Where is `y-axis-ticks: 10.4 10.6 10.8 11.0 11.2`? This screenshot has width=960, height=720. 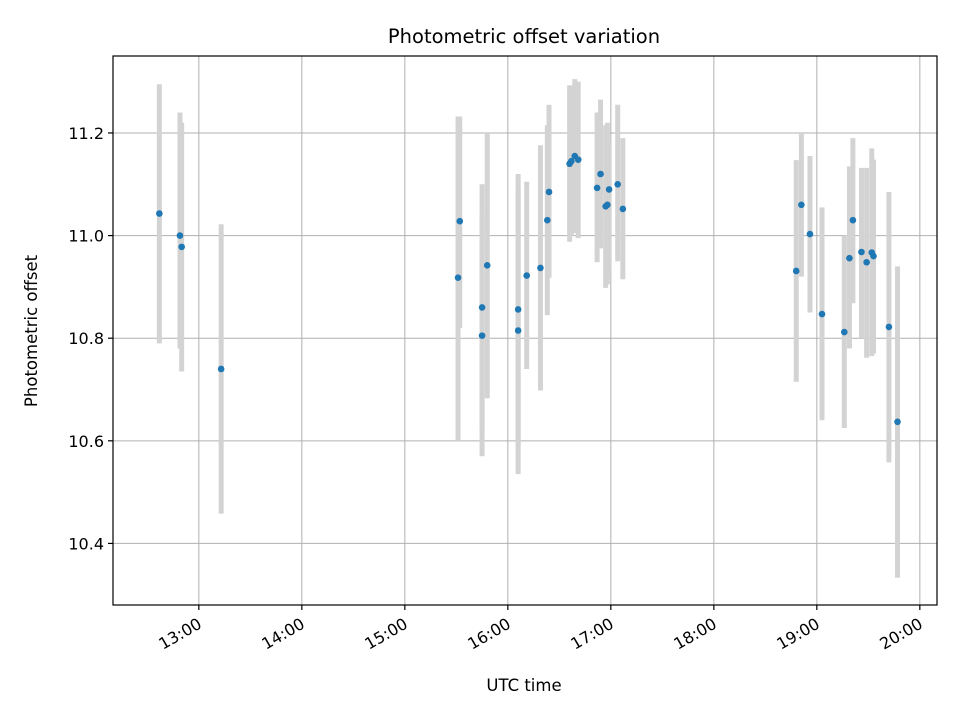 y-axis-ticks: 10.4 10.6 10.8 11.0 11.2 is located at coordinates (90, 338).